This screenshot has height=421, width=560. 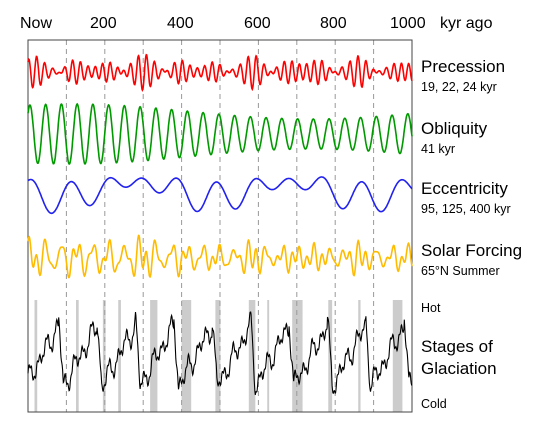 What do you see at coordinates (220, 72) in the screenshot?
I see `series-line-precession` at bounding box center [220, 72].